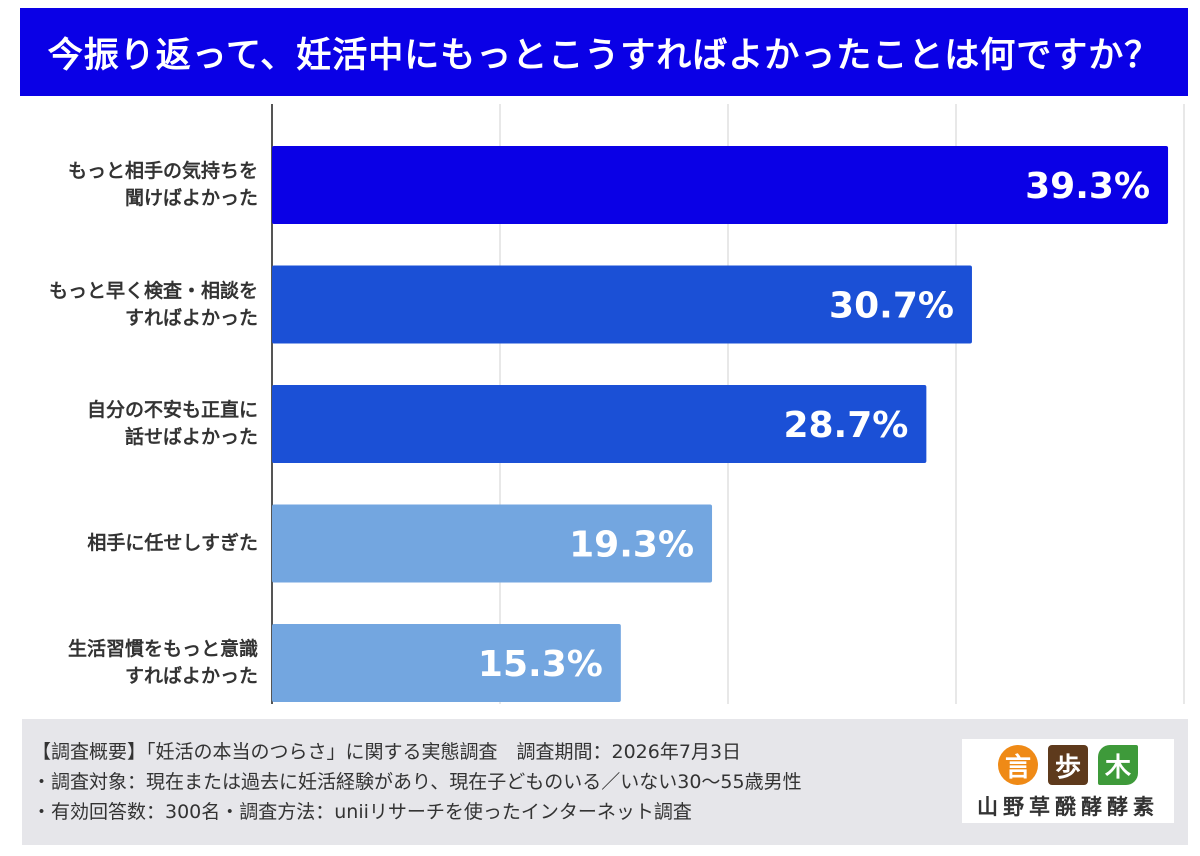 The height and width of the screenshot is (856, 1200). Describe the element at coordinates (1068, 807) in the screenshot. I see `logo-text: 山野草醗酵酵素` at that location.